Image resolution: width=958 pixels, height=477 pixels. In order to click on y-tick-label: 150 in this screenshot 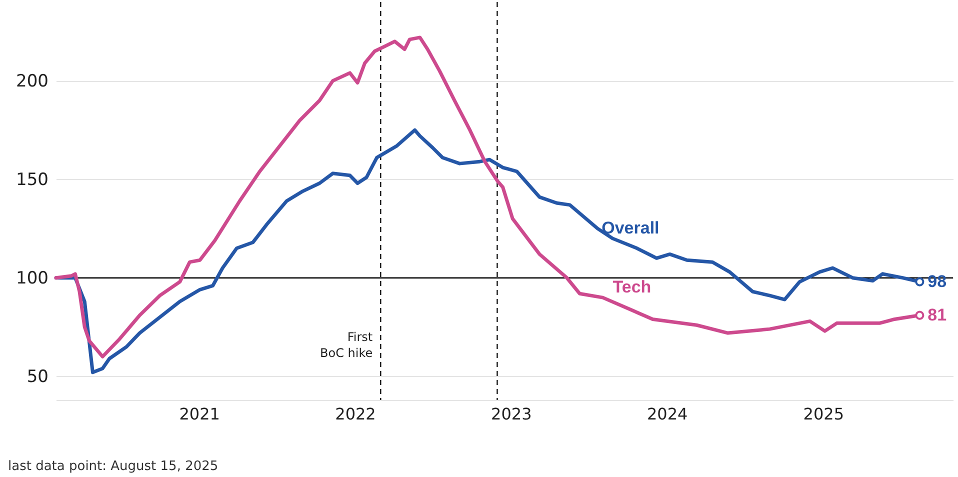, I will do `click(32, 180)`.